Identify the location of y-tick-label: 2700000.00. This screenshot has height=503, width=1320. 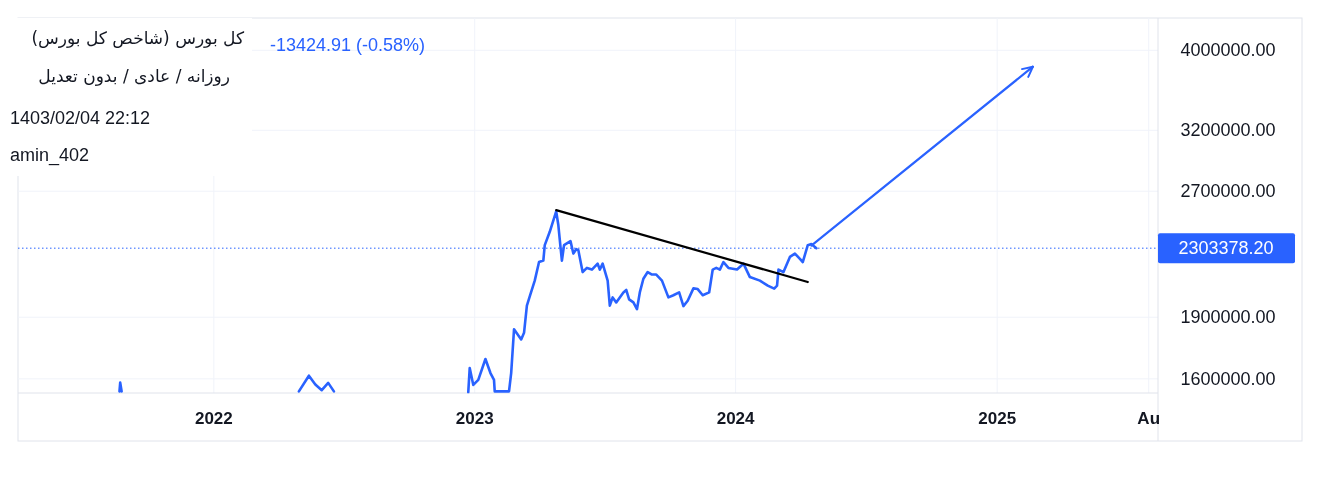
(1228, 191).